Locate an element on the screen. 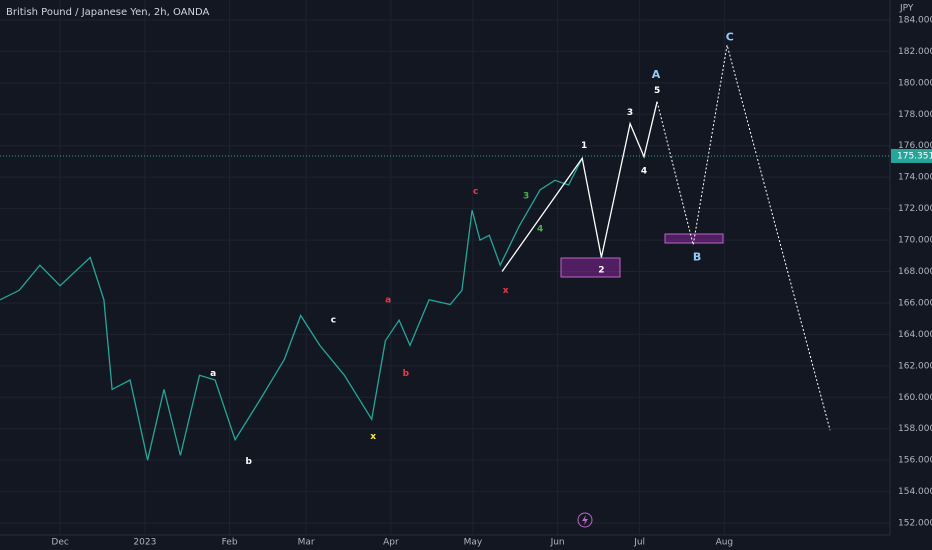 This screenshot has width=932, height=550. x-tick-label: Feb is located at coordinates (230, 543).